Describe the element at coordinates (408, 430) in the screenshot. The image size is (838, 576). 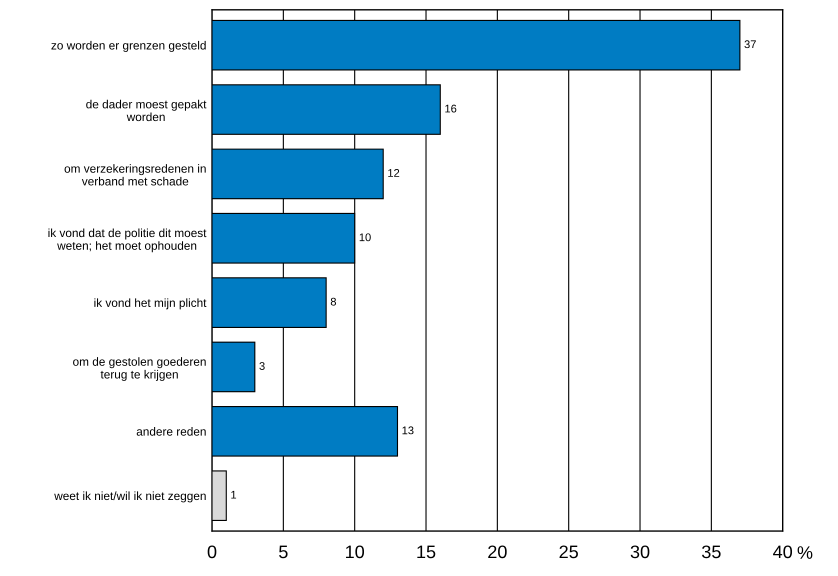
I see `data-label: 13` at that location.